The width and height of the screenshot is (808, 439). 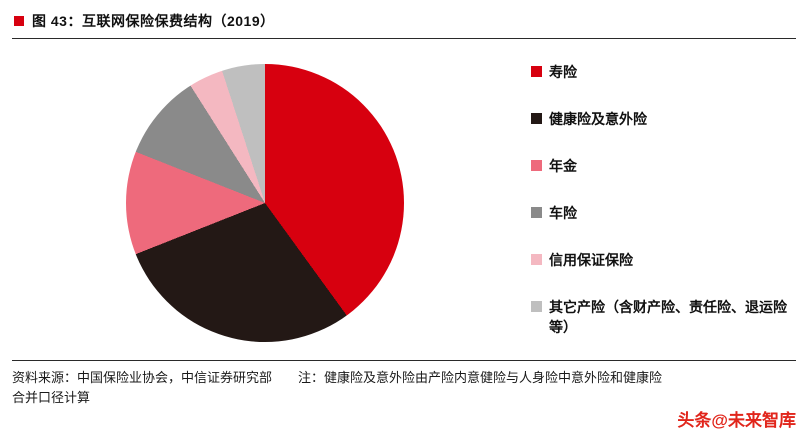 What do you see at coordinates (563, 213) in the screenshot?
I see `legend-label: 车险` at bounding box center [563, 213].